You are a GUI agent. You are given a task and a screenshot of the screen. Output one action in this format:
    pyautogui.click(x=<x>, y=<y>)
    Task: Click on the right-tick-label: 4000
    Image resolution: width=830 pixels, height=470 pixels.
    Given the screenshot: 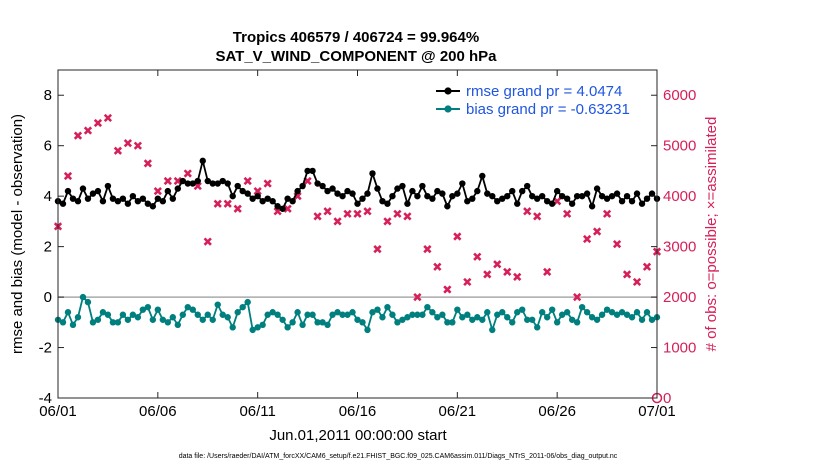 What is the action you would take?
    pyautogui.click(x=679, y=196)
    